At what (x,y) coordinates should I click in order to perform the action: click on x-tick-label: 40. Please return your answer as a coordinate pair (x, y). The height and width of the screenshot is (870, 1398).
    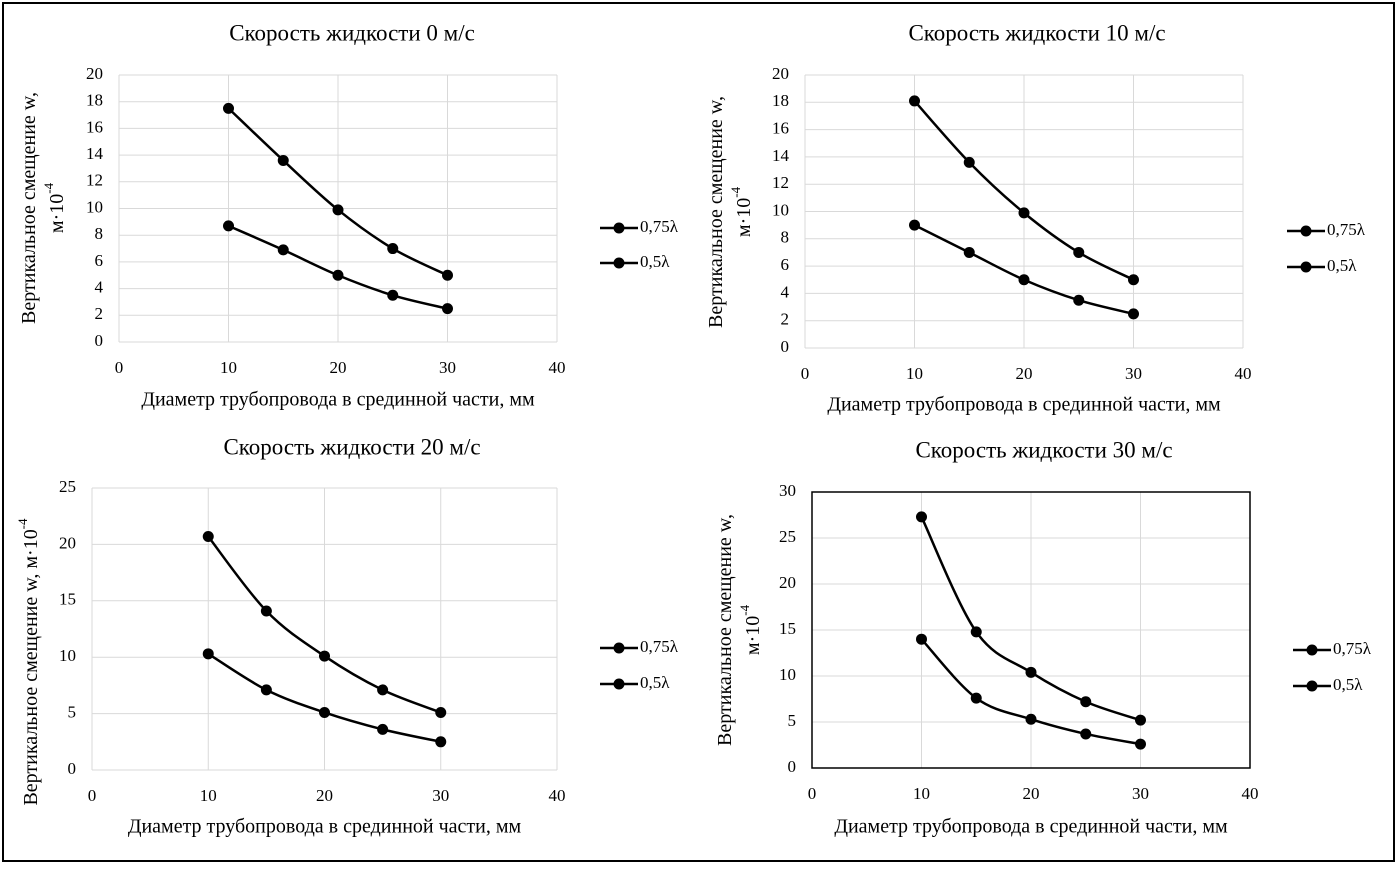
    Looking at the image, I should click on (557, 795).